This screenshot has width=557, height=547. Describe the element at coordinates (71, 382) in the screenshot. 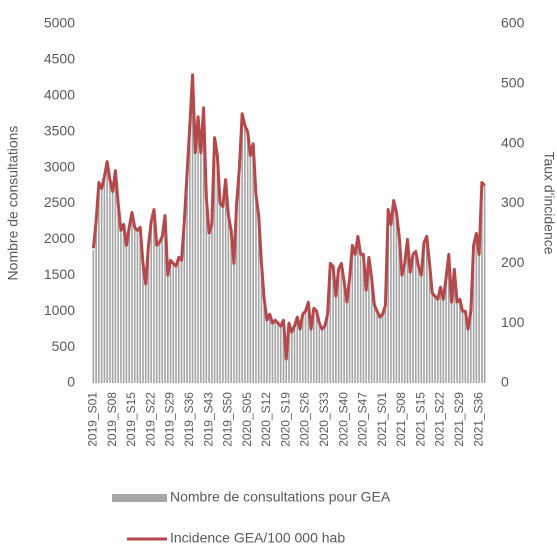

I see `y-tick-label: 0` at that location.